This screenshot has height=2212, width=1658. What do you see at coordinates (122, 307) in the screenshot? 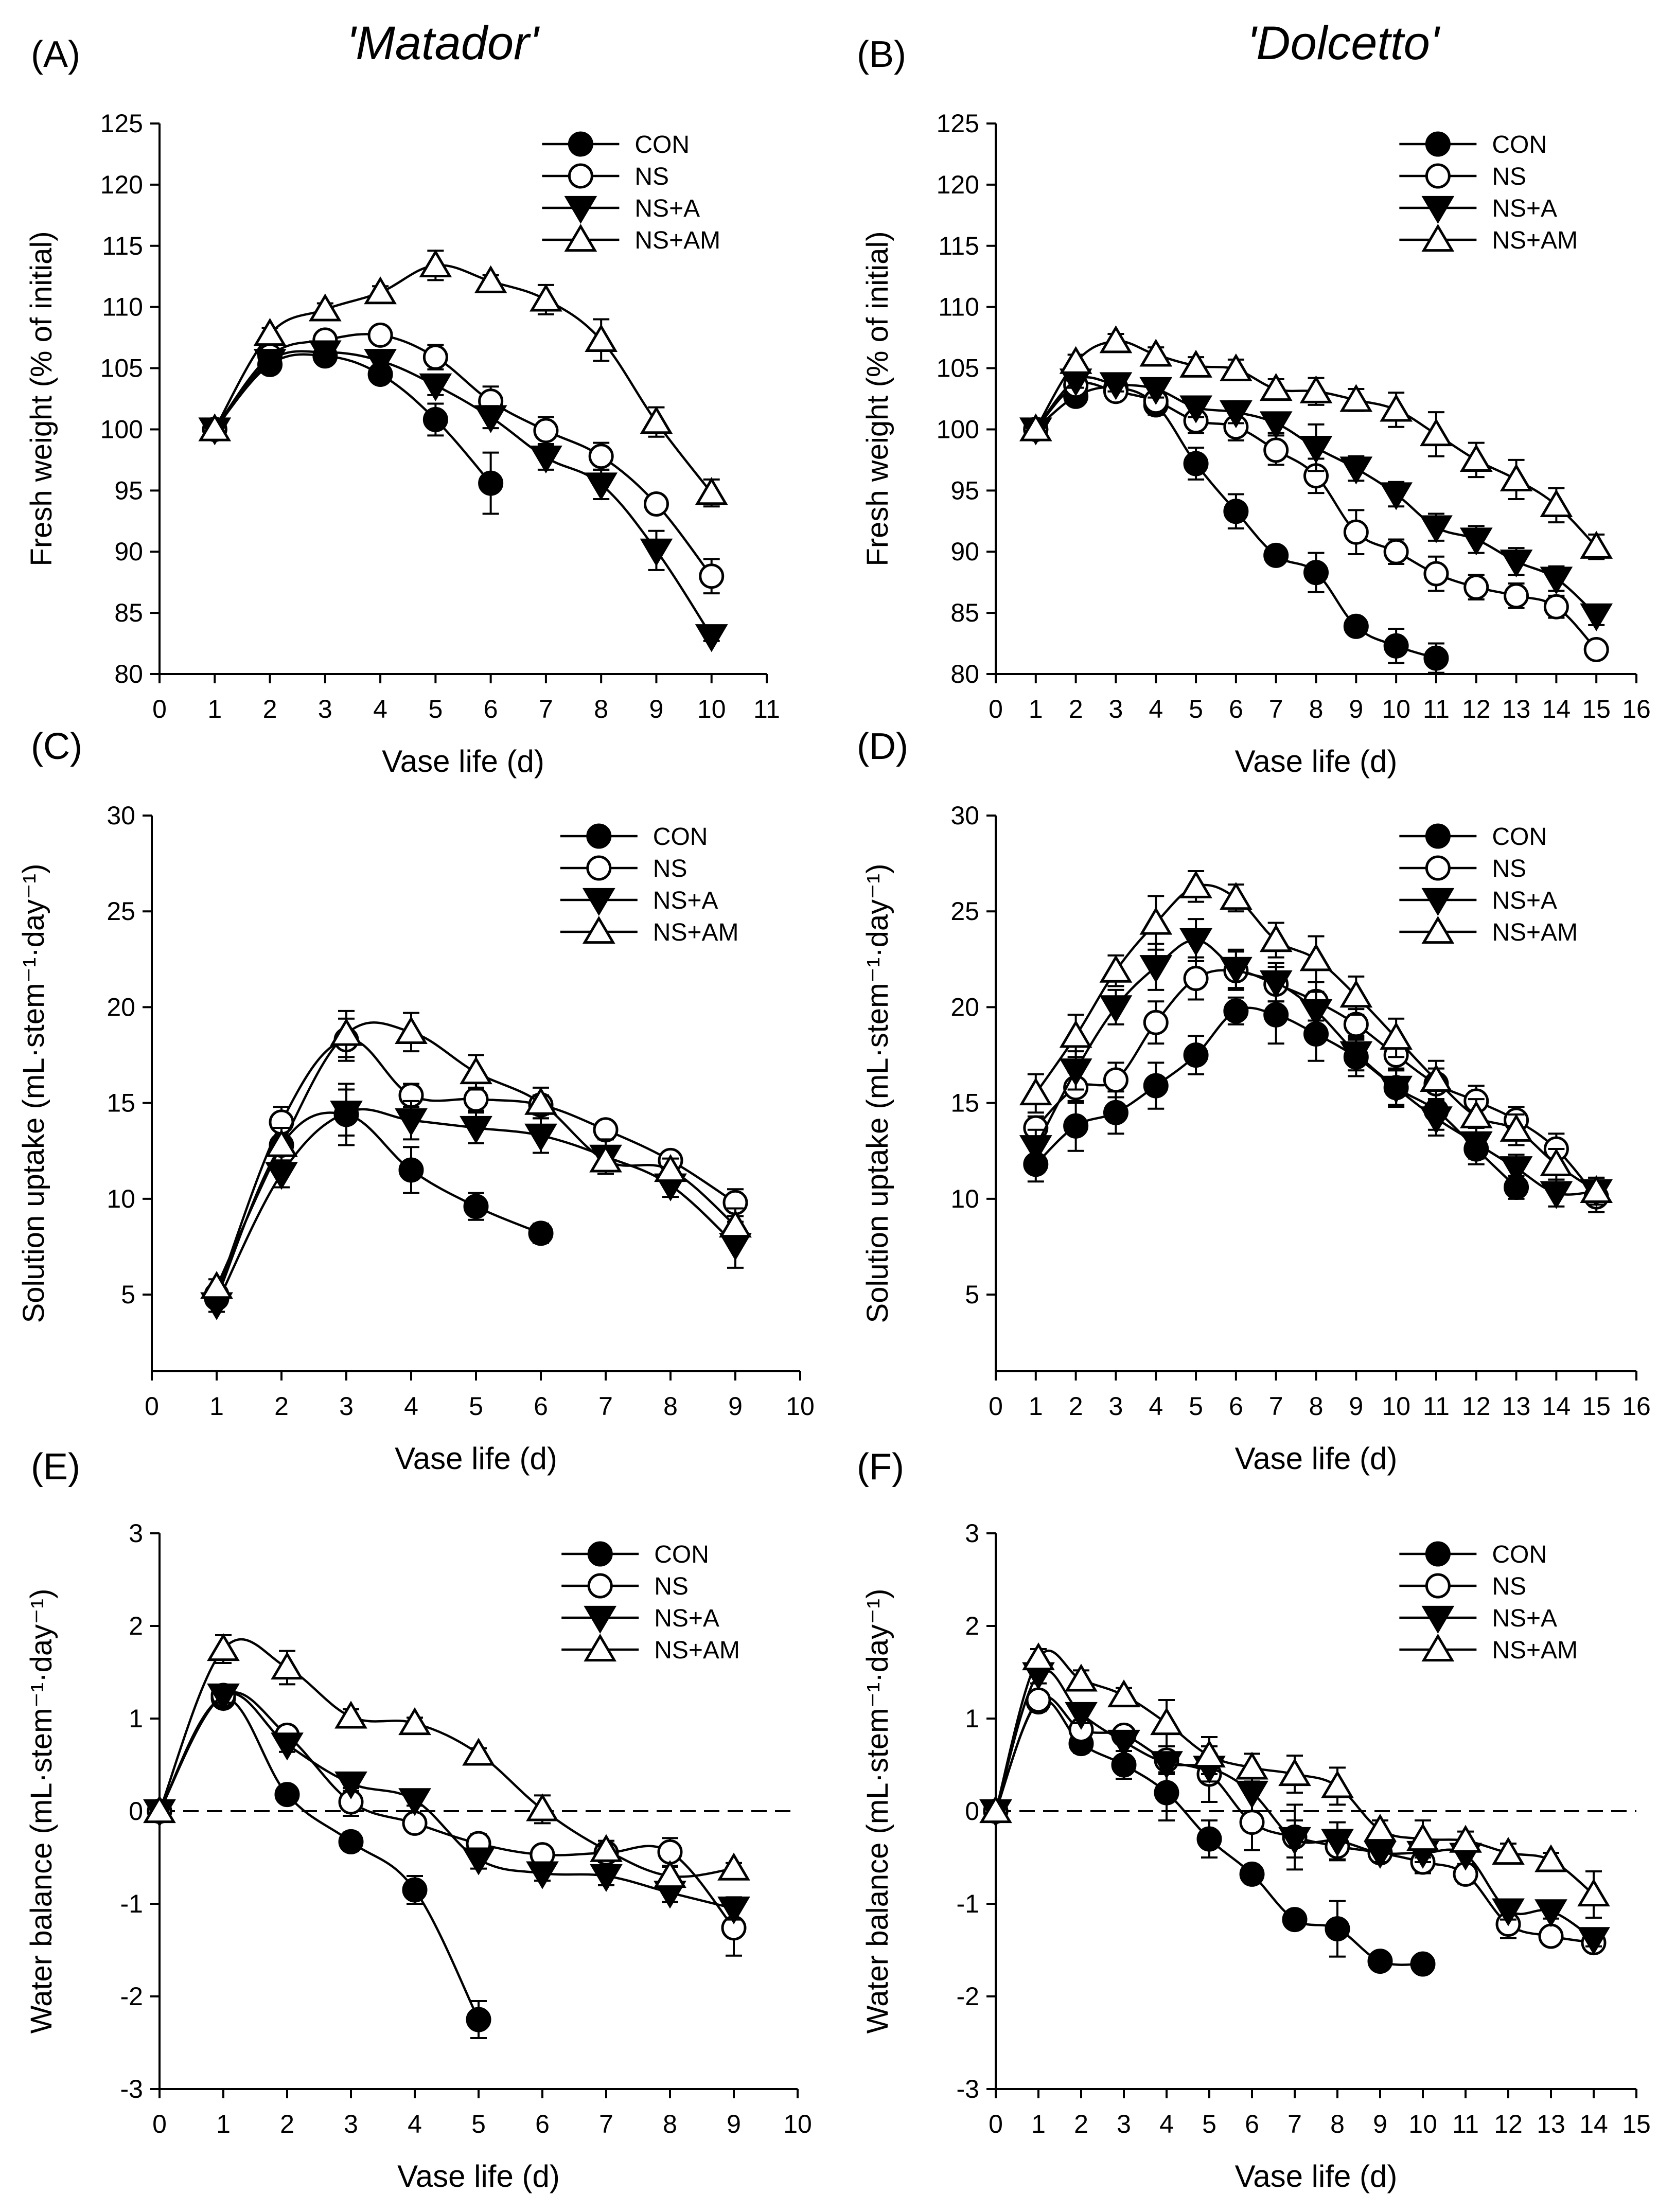
I see `y-tick-label: 110` at bounding box center [122, 307].